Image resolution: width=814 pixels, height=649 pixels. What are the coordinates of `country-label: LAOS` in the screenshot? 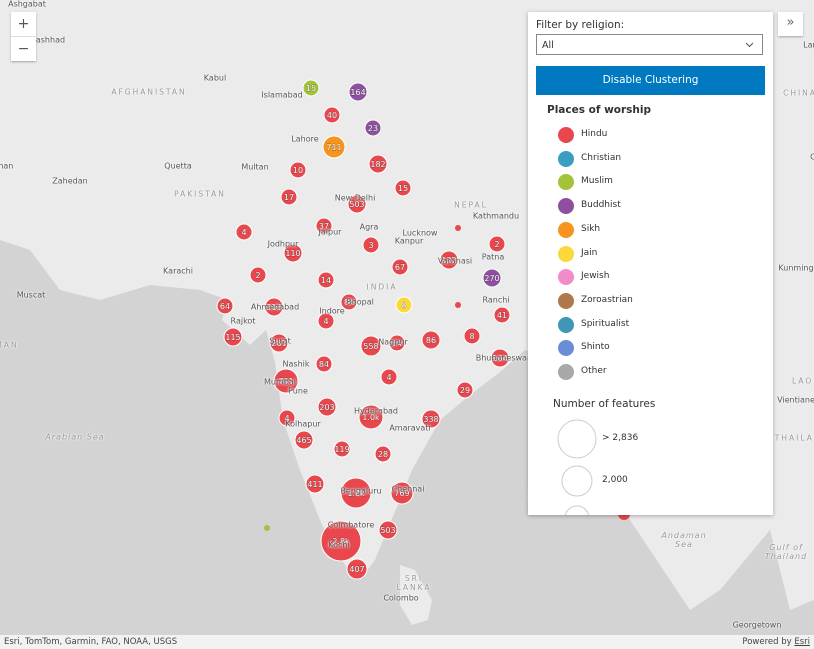 It's located at (802, 381).